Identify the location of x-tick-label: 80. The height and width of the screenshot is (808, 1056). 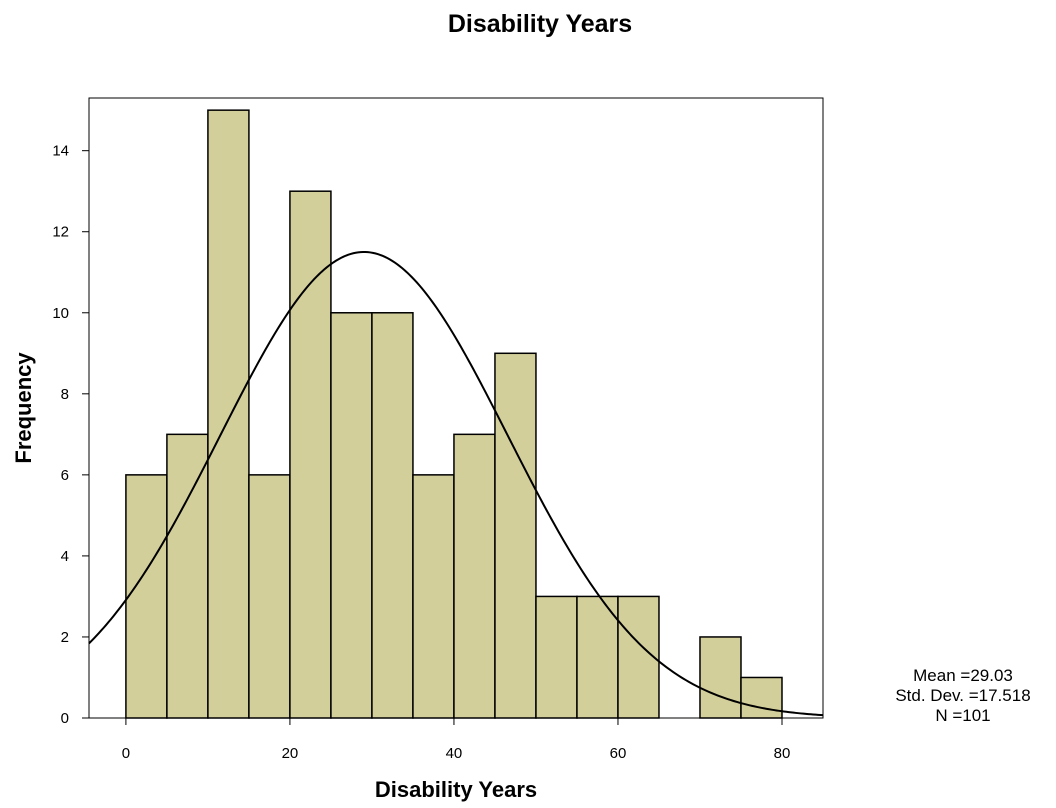
(782, 753).